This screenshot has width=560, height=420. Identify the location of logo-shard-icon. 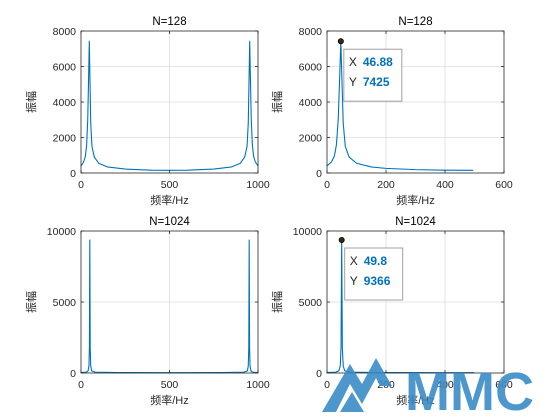
(352, 402).